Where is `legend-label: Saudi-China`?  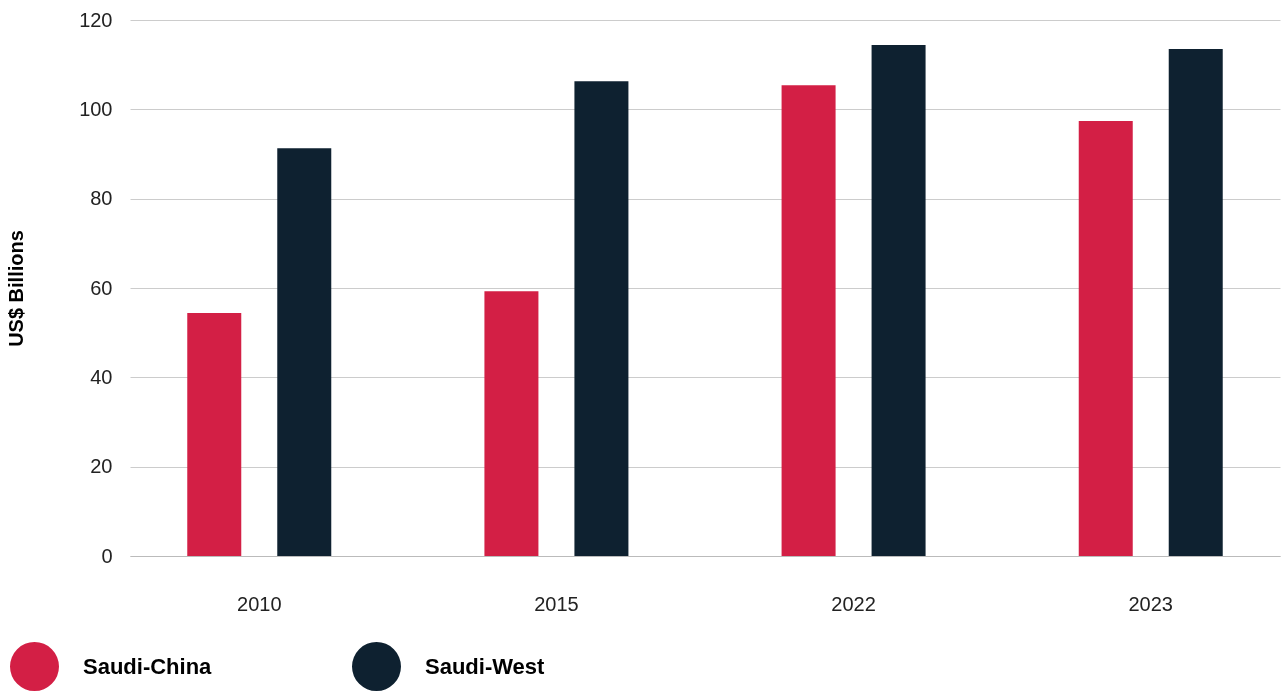
legend-label: Saudi-China is located at coordinates (148, 666).